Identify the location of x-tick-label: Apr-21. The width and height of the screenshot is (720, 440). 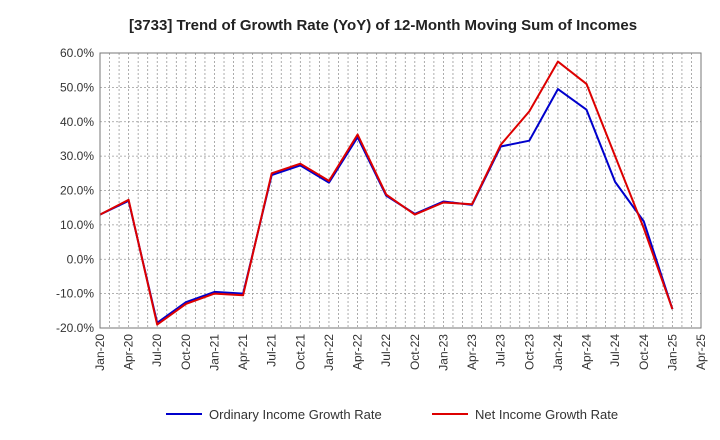
(243, 352).